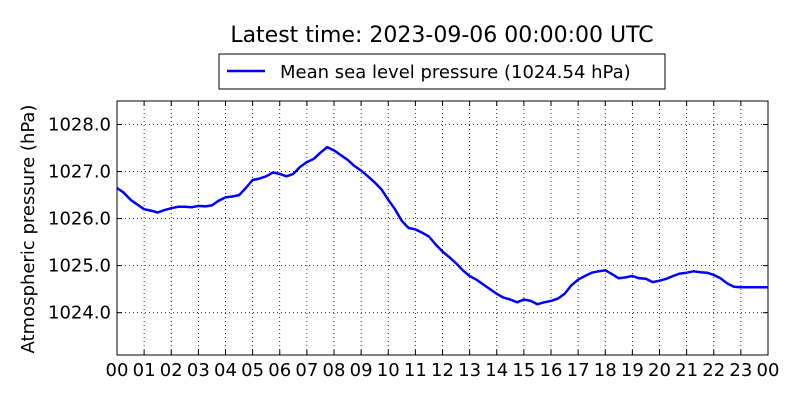  What do you see at coordinates (632, 370) in the screenshot?
I see `x-tick-label: 19` at bounding box center [632, 370].